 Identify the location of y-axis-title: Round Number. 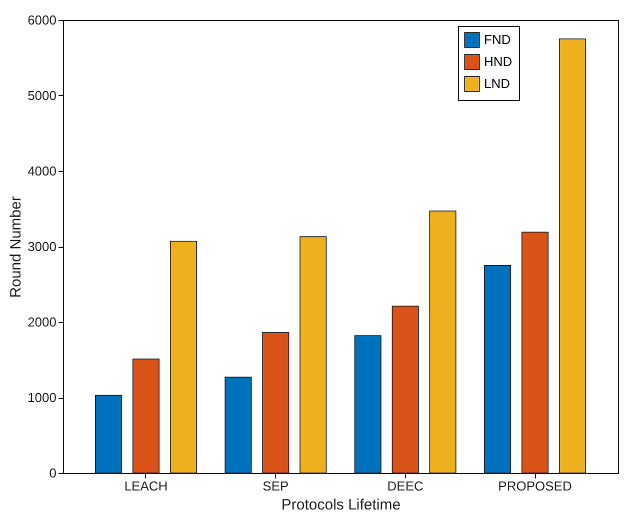
(16, 247).